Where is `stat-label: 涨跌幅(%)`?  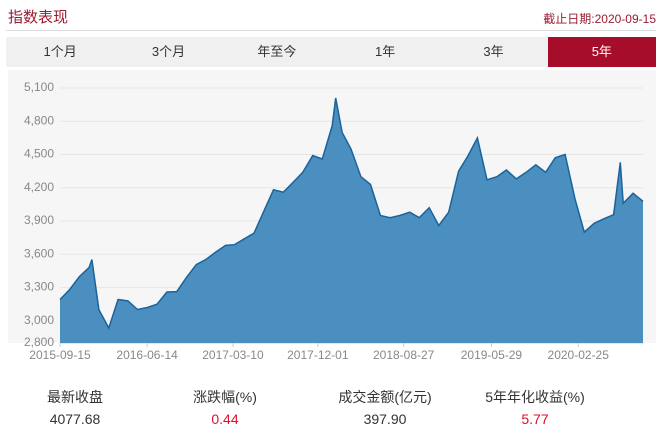
stat-label: 涨跌幅(%) is located at coordinates (225, 397).